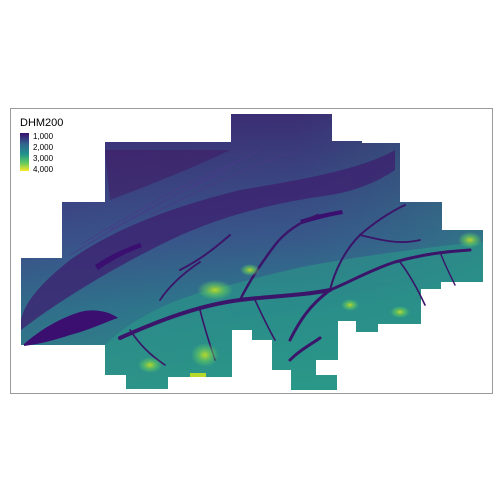 Image resolution: width=504 pixels, height=504 pixels. What do you see at coordinates (43, 136) in the screenshot?
I see `legend-tick-1000: 1,000` at bounding box center [43, 136].